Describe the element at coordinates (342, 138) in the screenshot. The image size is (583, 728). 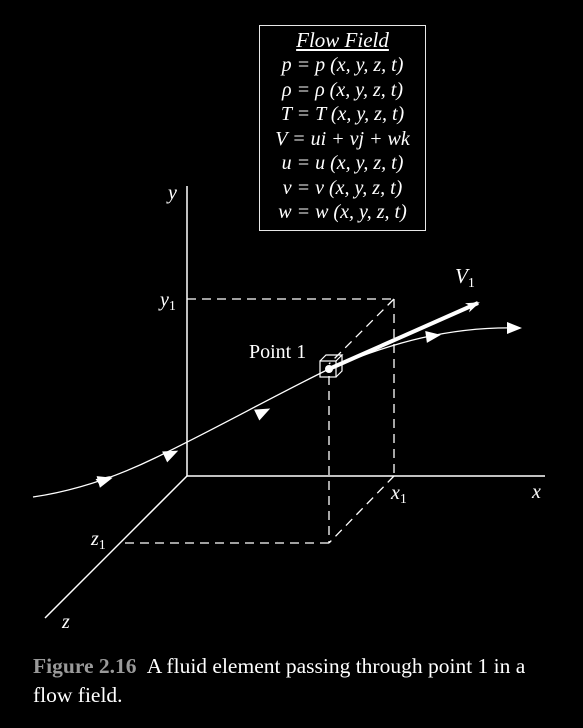
I see `equation-velocity-vector: V = ui + vj + wk` at that location.